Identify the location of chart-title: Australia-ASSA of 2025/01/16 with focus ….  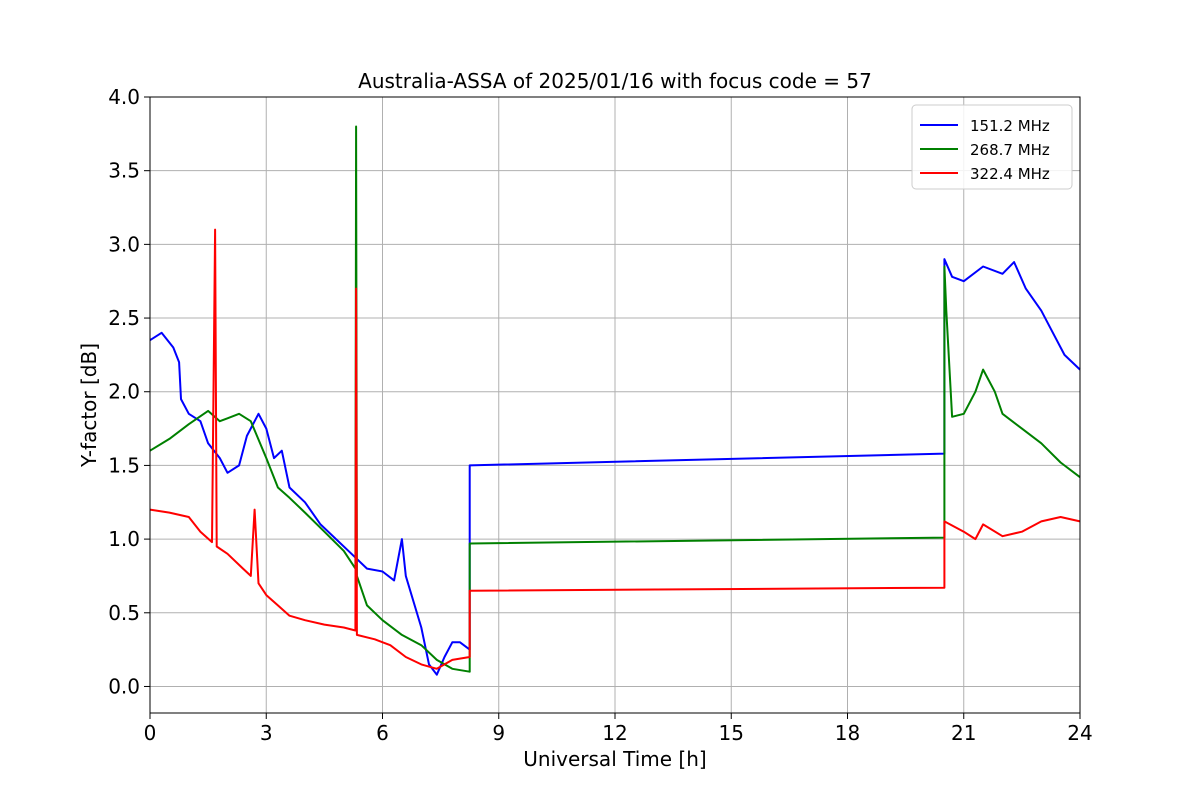
(615, 81).